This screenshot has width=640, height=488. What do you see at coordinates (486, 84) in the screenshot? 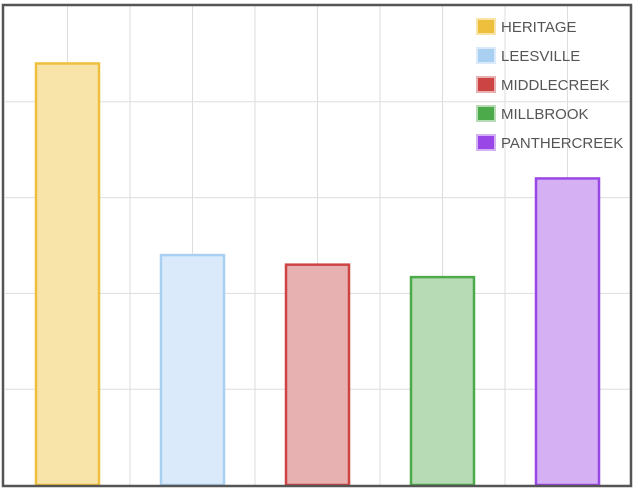
I see `legend-swatch-middlecreek` at bounding box center [486, 84].